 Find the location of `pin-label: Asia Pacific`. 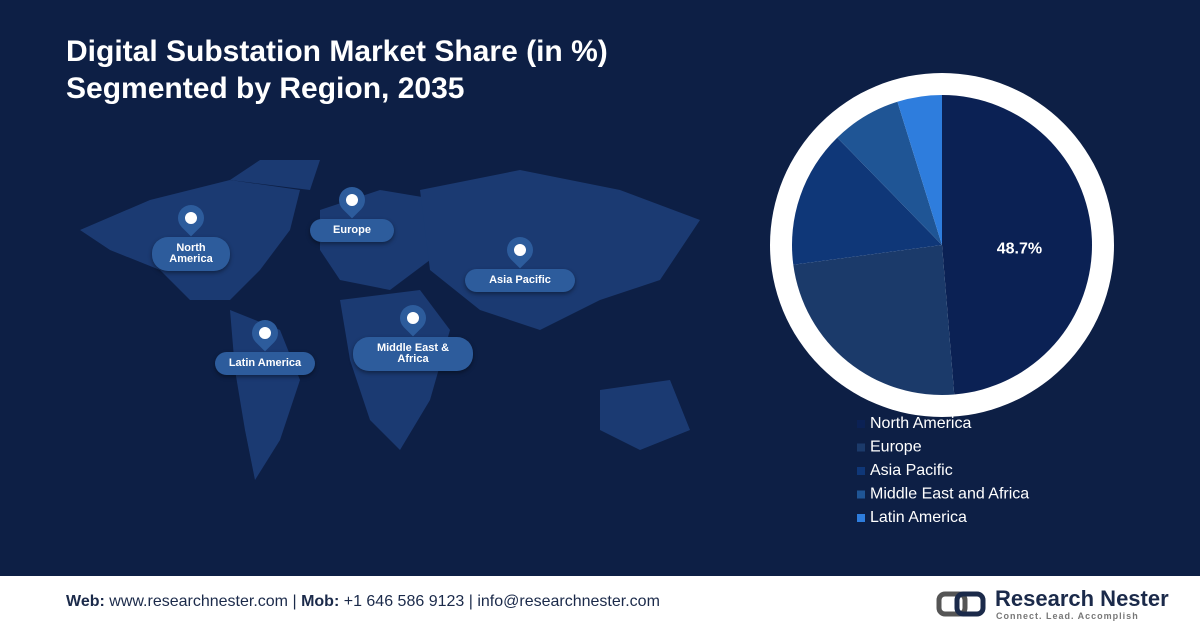

pin-label: Asia Pacific is located at coordinates (520, 280).